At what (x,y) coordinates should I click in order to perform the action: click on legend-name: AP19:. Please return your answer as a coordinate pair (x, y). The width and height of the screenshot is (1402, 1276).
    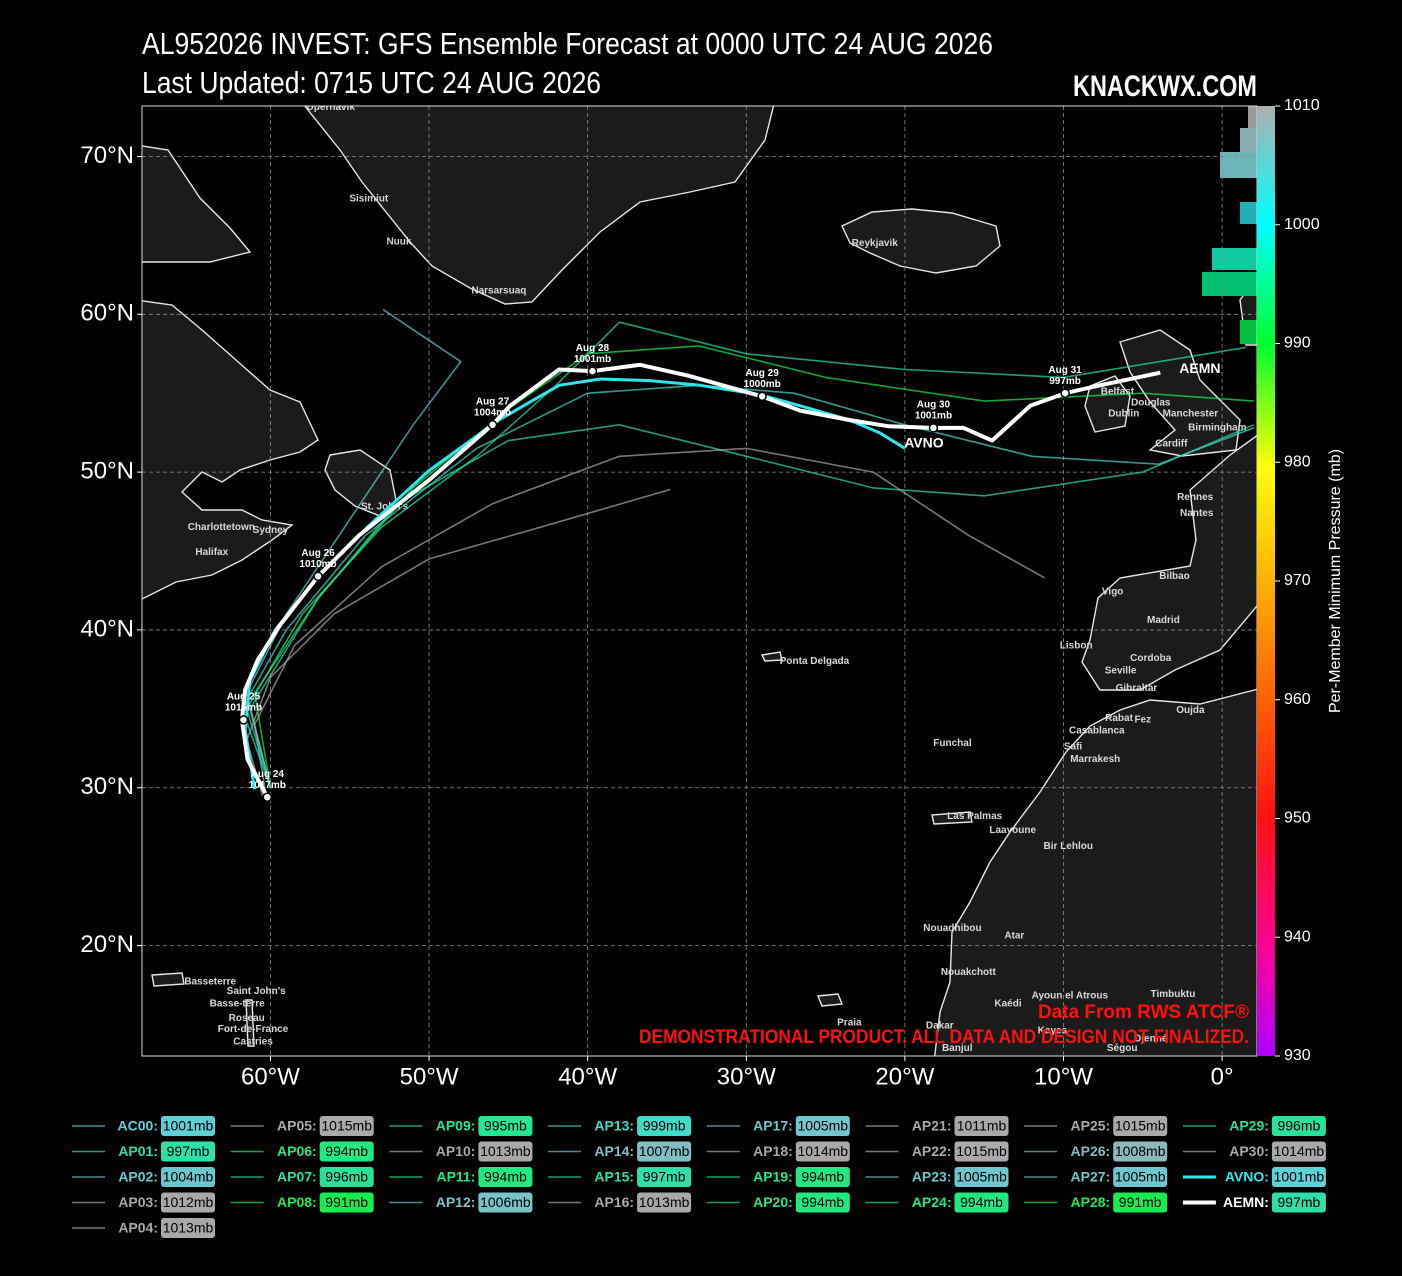
    Looking at the image, I should click on (773, 1177).